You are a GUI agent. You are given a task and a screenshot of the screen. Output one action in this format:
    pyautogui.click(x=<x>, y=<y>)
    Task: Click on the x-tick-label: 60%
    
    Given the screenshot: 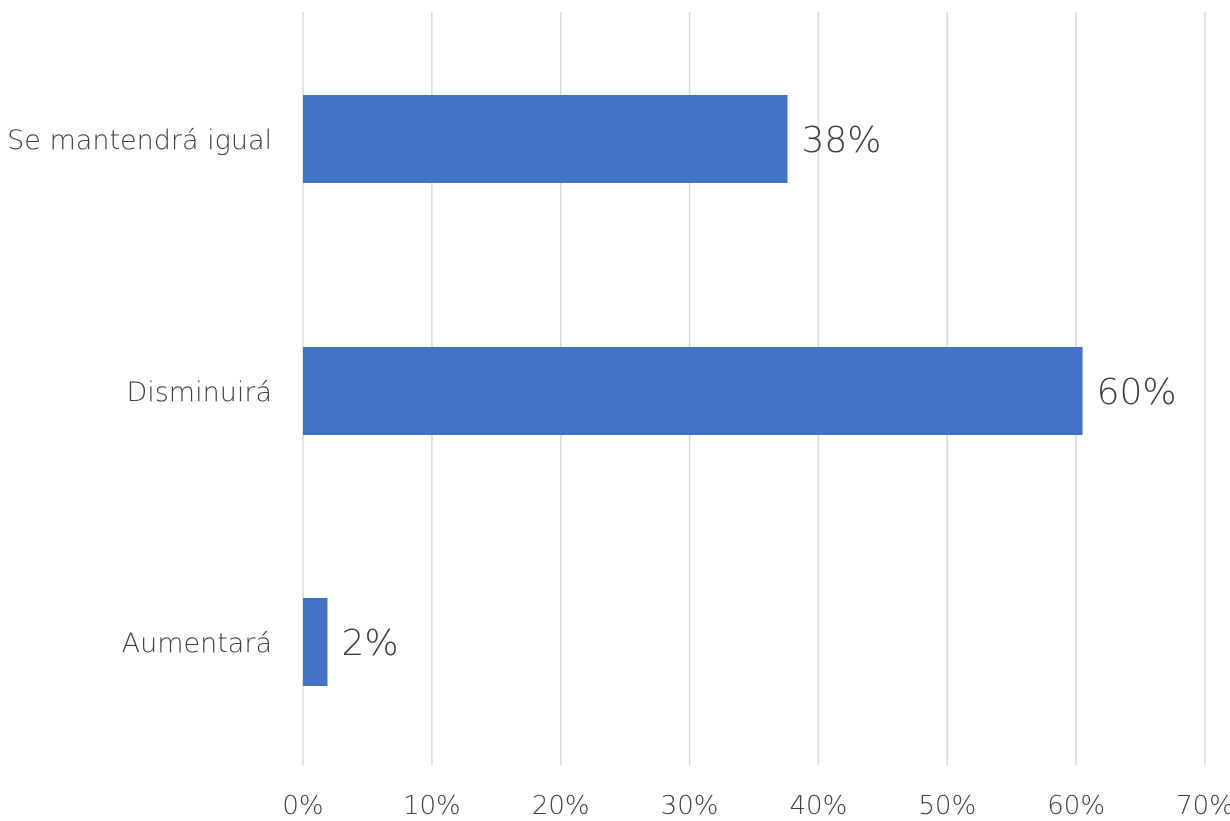 What is the action you would take?
    pyautogui.click(x=1076, y=804)
    